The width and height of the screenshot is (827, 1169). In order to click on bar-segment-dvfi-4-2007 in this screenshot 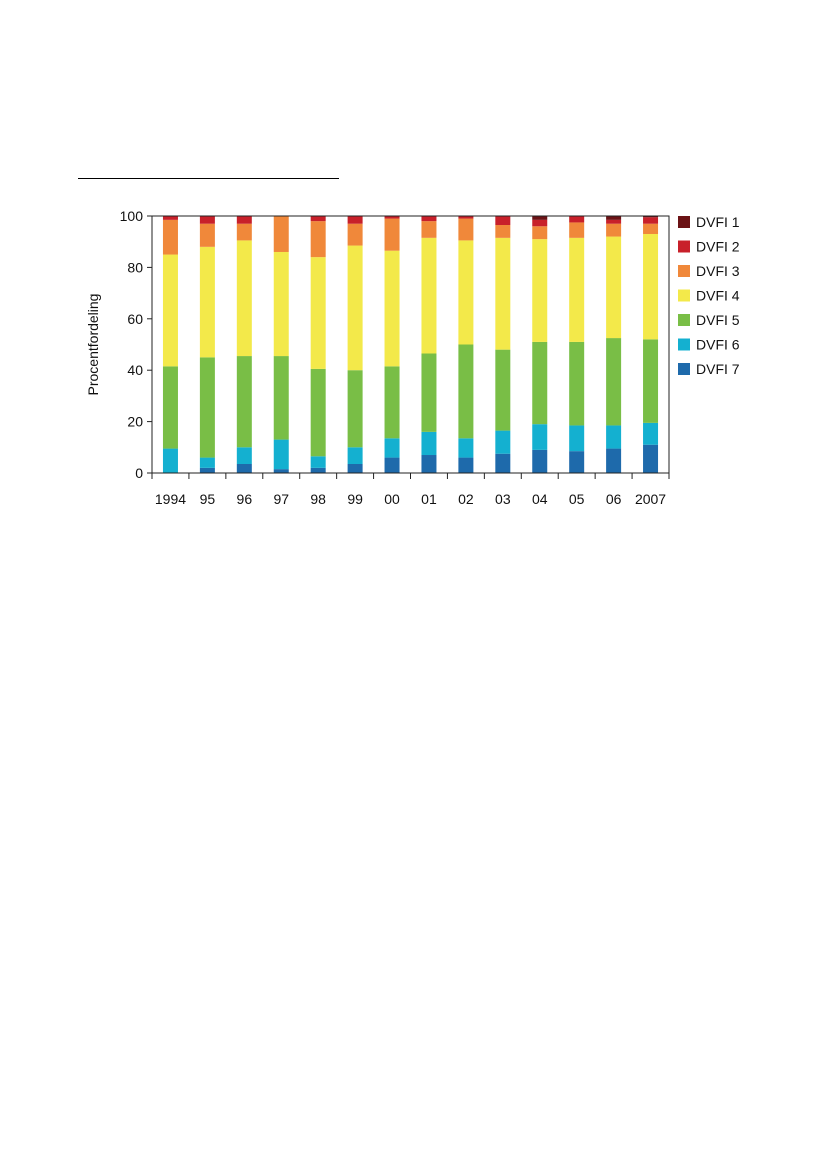, I will do `click(651, 286)`.